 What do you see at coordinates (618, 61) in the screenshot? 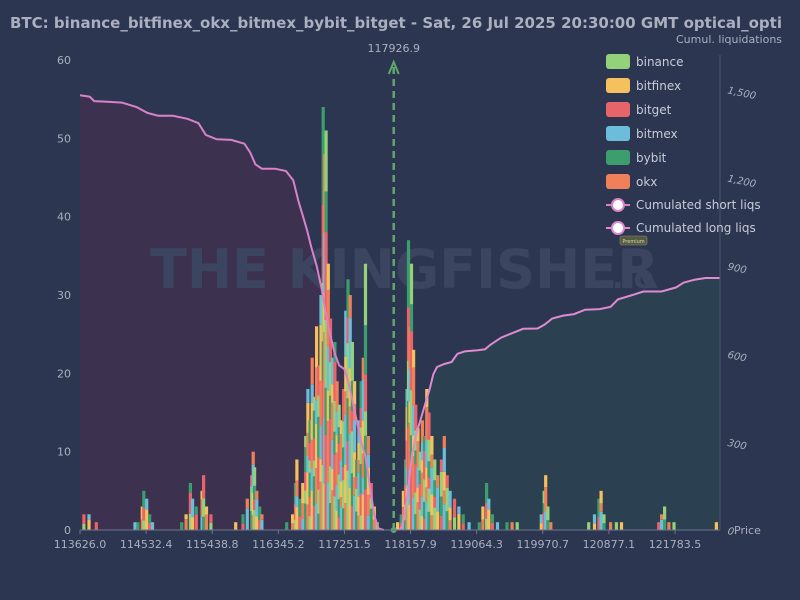
I see `legend-swatch-binance` at bounding box center [618, 61].